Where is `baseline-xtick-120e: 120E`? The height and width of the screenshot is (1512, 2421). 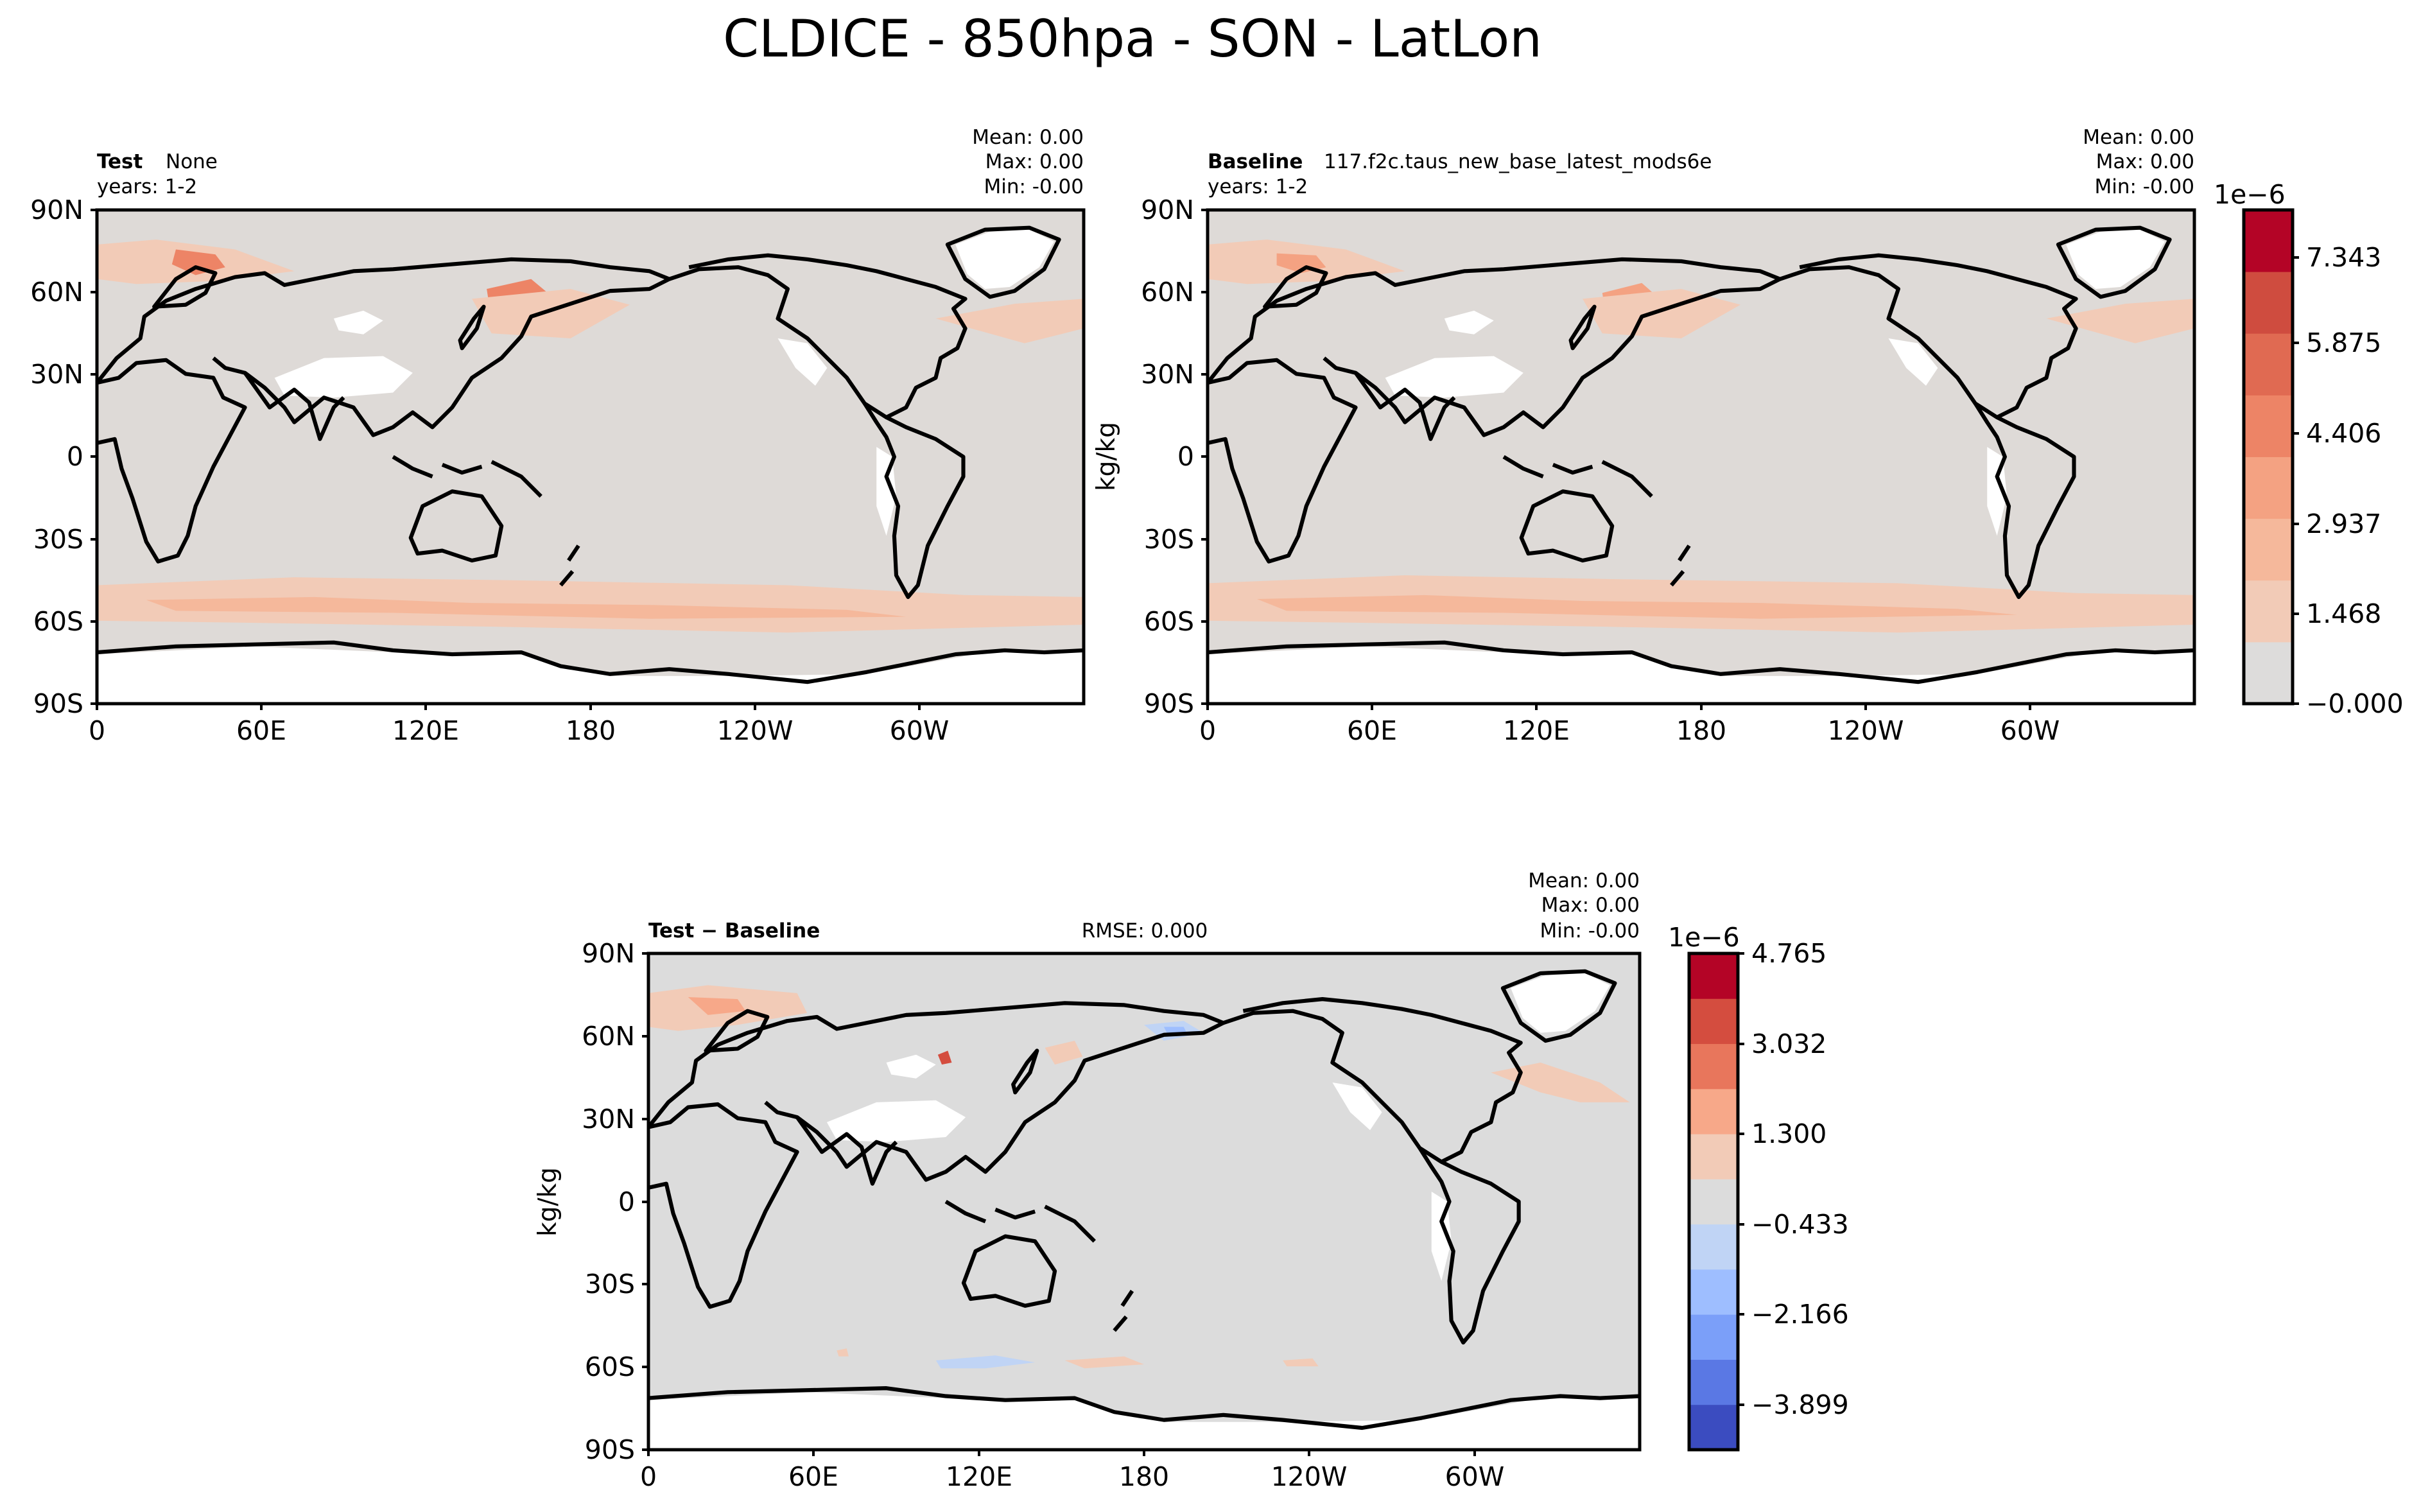
baseline-xtick-120e: 120E is located at coordinates (1537, 730).